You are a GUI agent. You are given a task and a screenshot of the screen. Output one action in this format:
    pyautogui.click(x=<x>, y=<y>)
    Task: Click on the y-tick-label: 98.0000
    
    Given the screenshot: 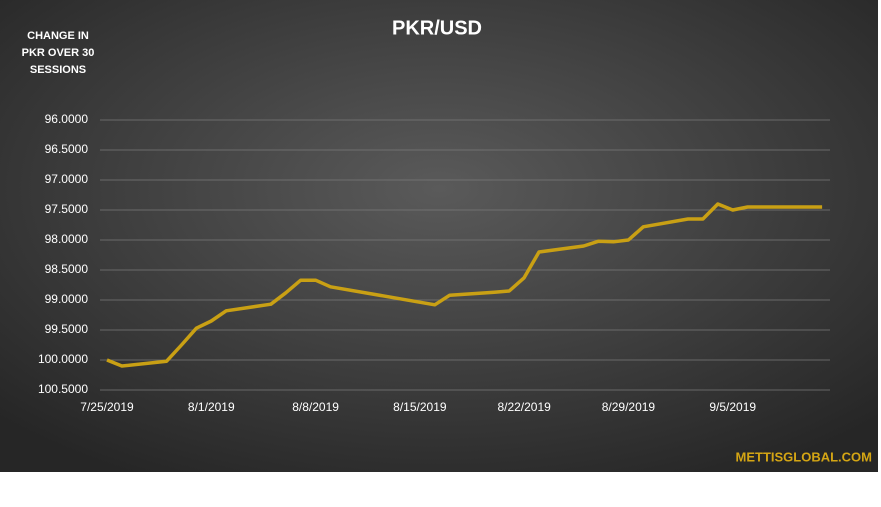 What is the action you would take?
    pyautogui.click(x=67, y=239)
    